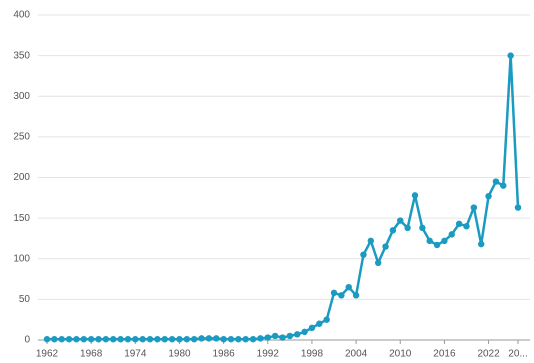 The height and width of the screenshot is (363, 534). Describe the element at coordinates (179, 354) in the screenshot. I see `x-tick-label: 1980` at that location.